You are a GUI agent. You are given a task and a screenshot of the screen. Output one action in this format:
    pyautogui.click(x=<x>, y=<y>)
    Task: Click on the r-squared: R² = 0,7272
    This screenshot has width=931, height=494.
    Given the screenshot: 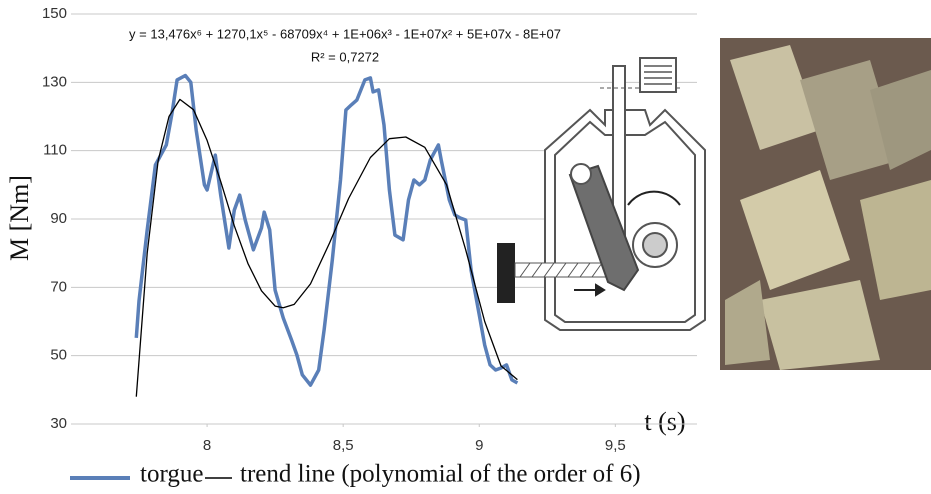 What is the action you would take?
    pyautogui.click(x=345, y=56)
    